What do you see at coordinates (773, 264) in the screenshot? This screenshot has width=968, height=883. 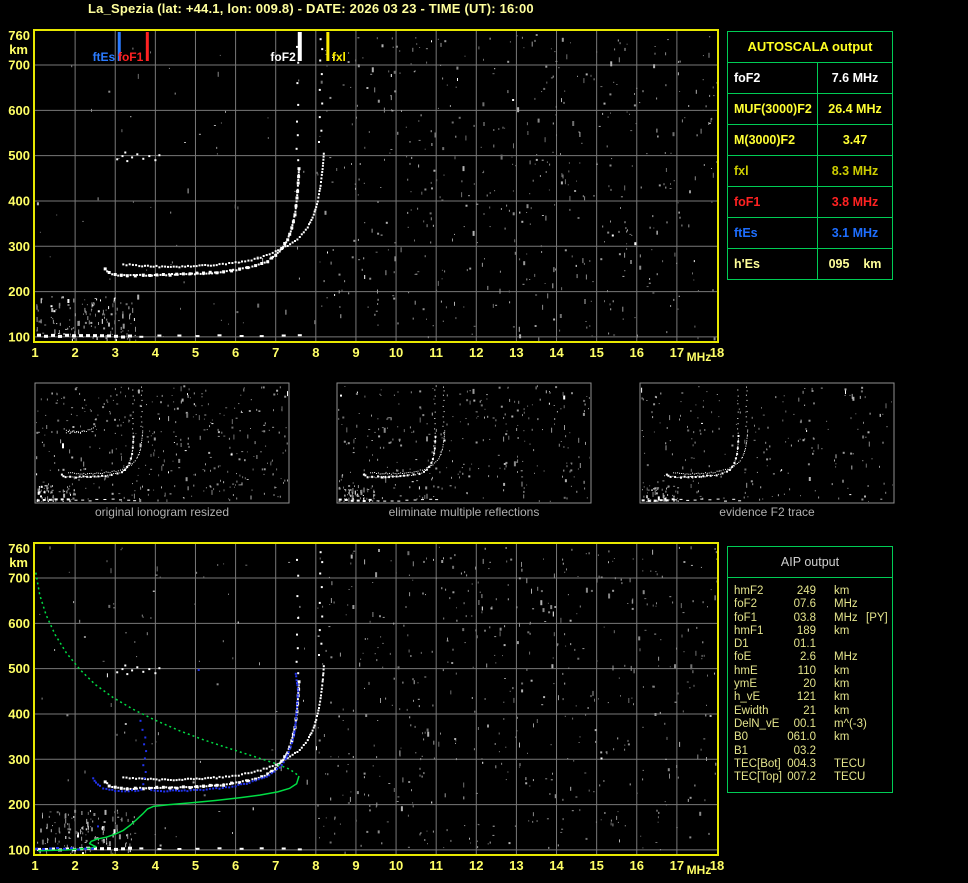 I see `autoscala-param-label: h'Es` at bounding box center [773, 264].